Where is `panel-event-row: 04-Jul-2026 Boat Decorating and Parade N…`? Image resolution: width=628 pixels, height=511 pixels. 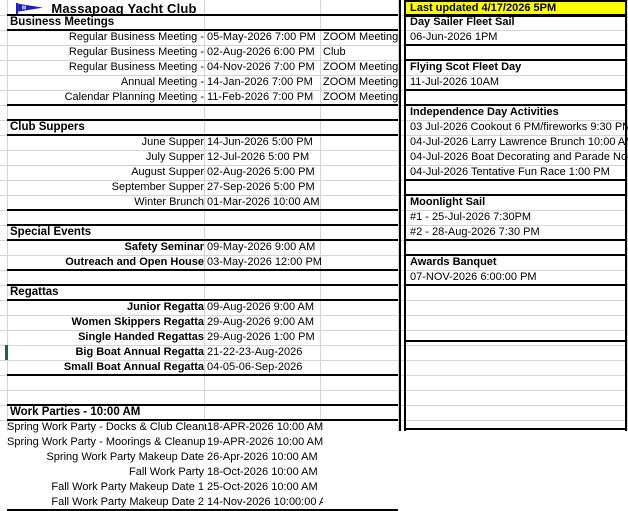
panel-event-row: 04-Jul-2026 Boat Decorating and Parade N… is located at coordinates (519, 157).